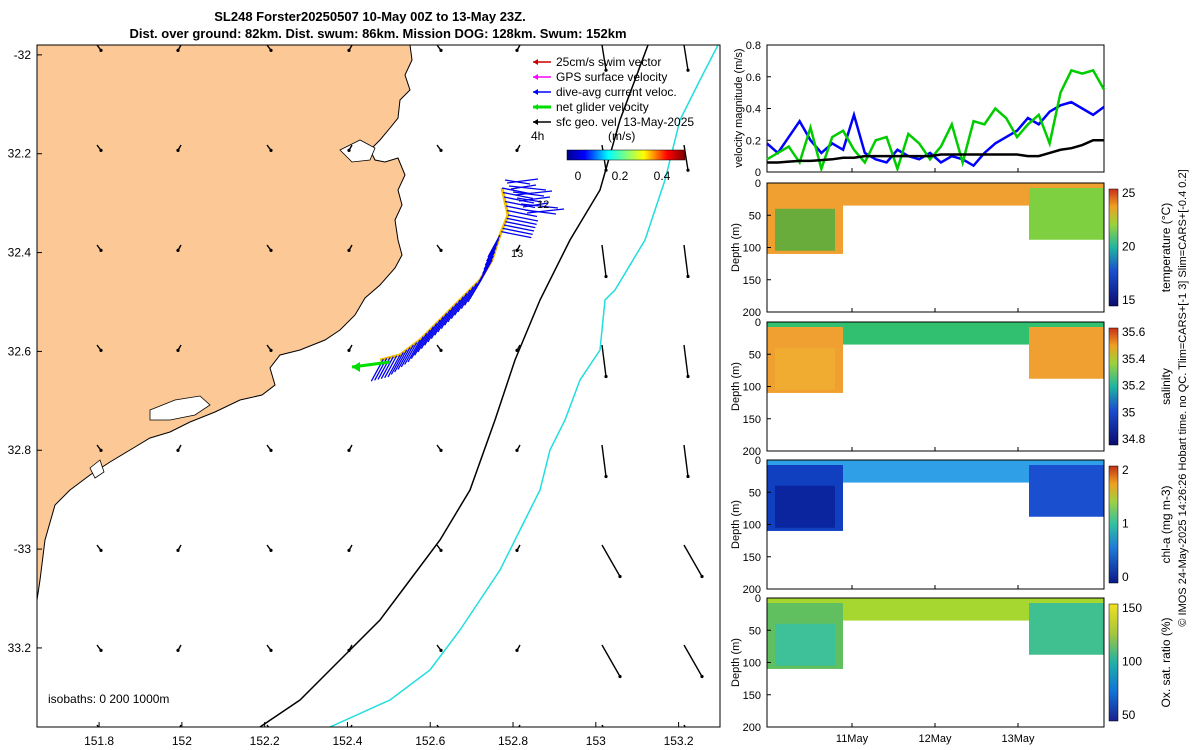 This screenshot has height=750, width=1200. I want to click on profile-ytick-label: 0, so click(758, 461).